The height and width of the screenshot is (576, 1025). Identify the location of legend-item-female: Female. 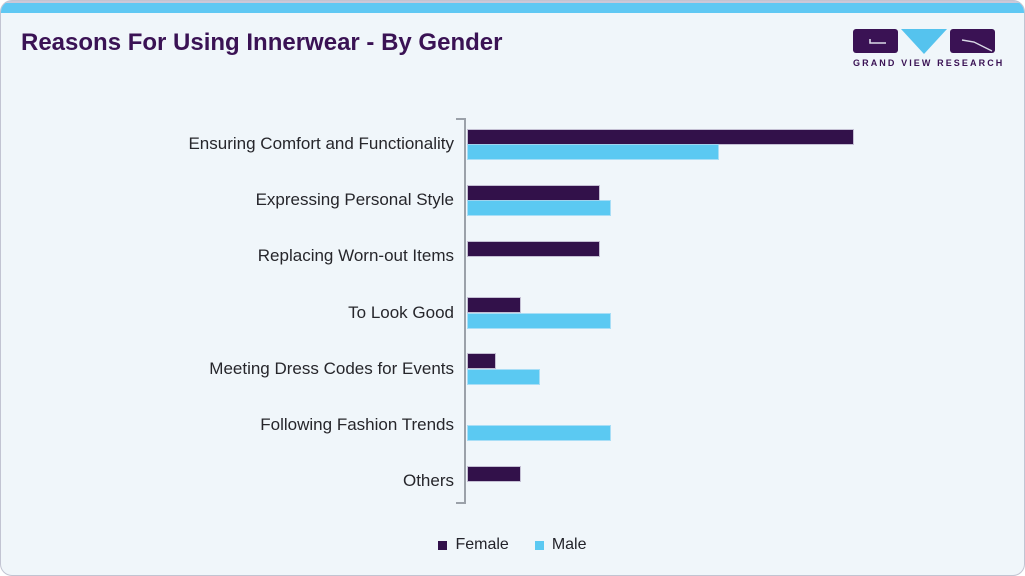
(473, 545).